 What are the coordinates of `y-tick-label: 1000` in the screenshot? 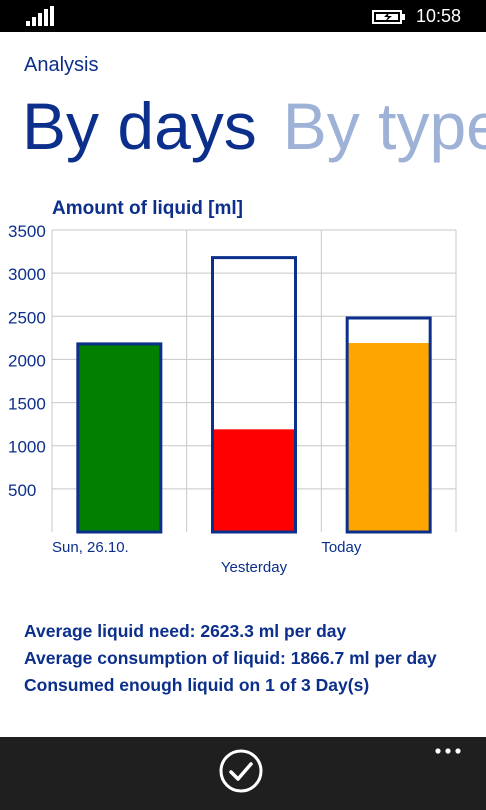 It's located at (27, 447).